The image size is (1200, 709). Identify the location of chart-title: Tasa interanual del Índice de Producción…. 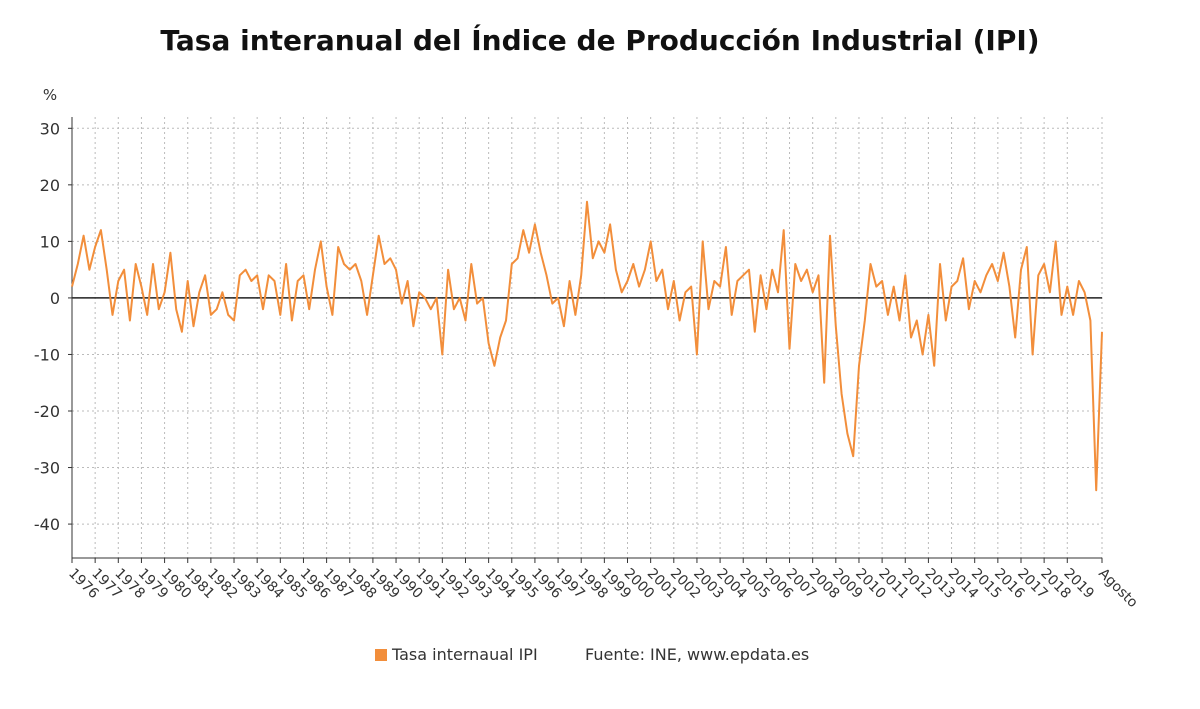
(599, 40).